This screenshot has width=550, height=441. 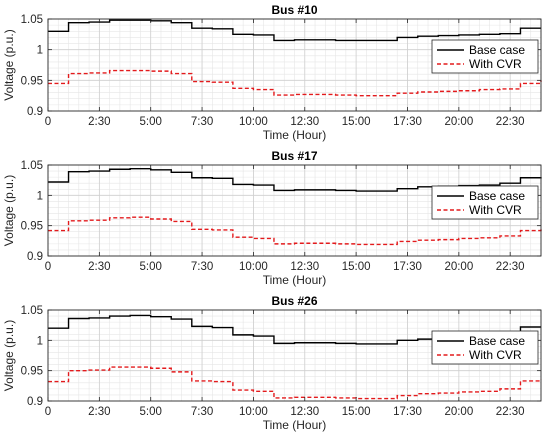 I want to click on chart-title: Bus #10, so click(x=294, y=10).